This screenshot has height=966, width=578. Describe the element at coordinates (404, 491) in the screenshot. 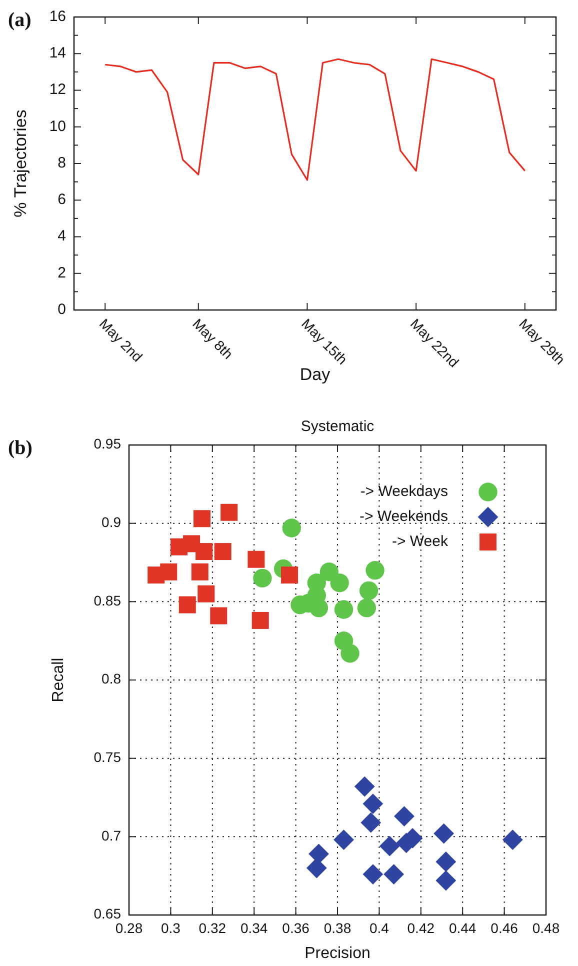

I see `legend-label: -> Weekdays` at that location.